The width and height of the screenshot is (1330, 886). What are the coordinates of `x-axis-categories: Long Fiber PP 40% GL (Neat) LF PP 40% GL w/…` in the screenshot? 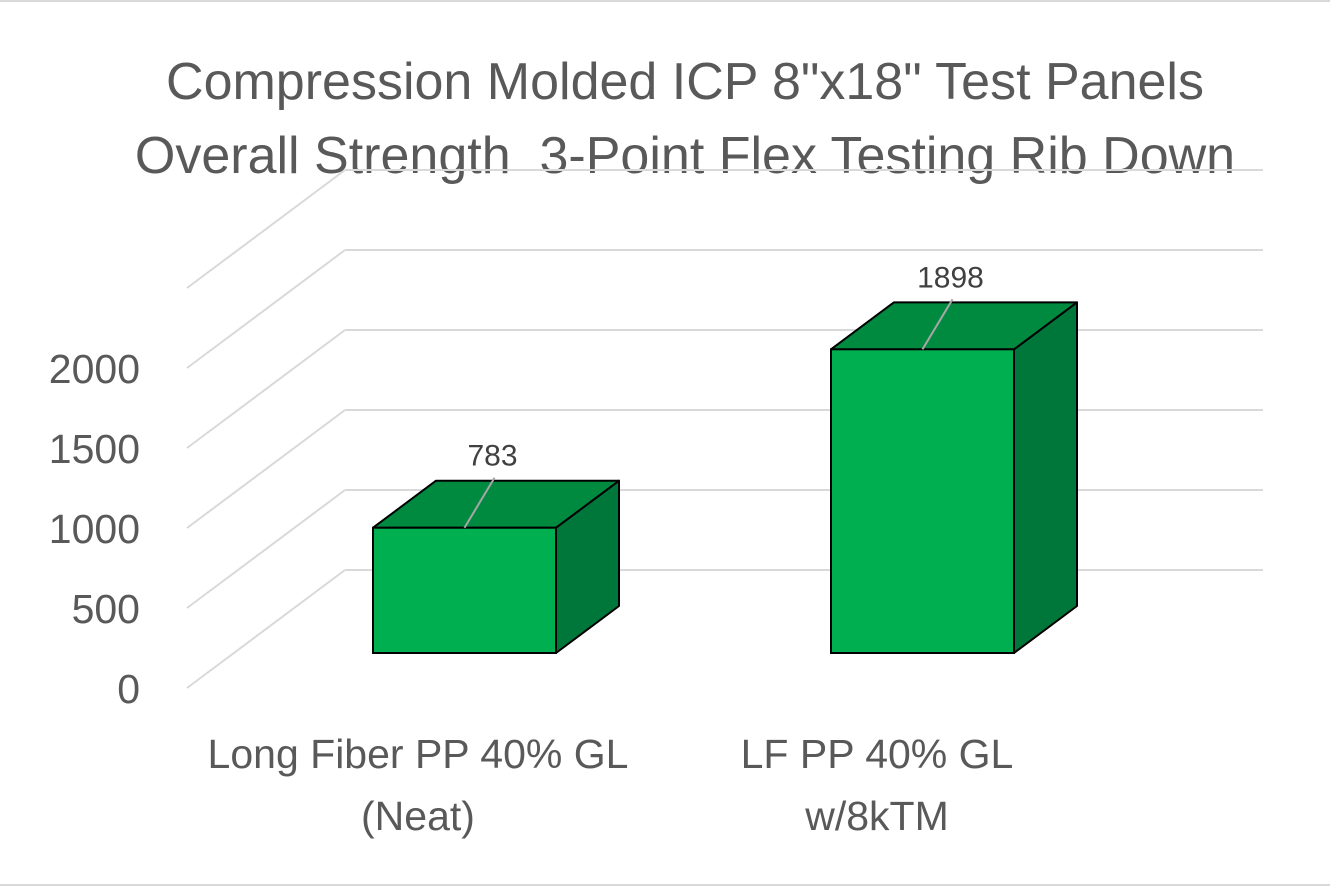 It's located at (611, 785).